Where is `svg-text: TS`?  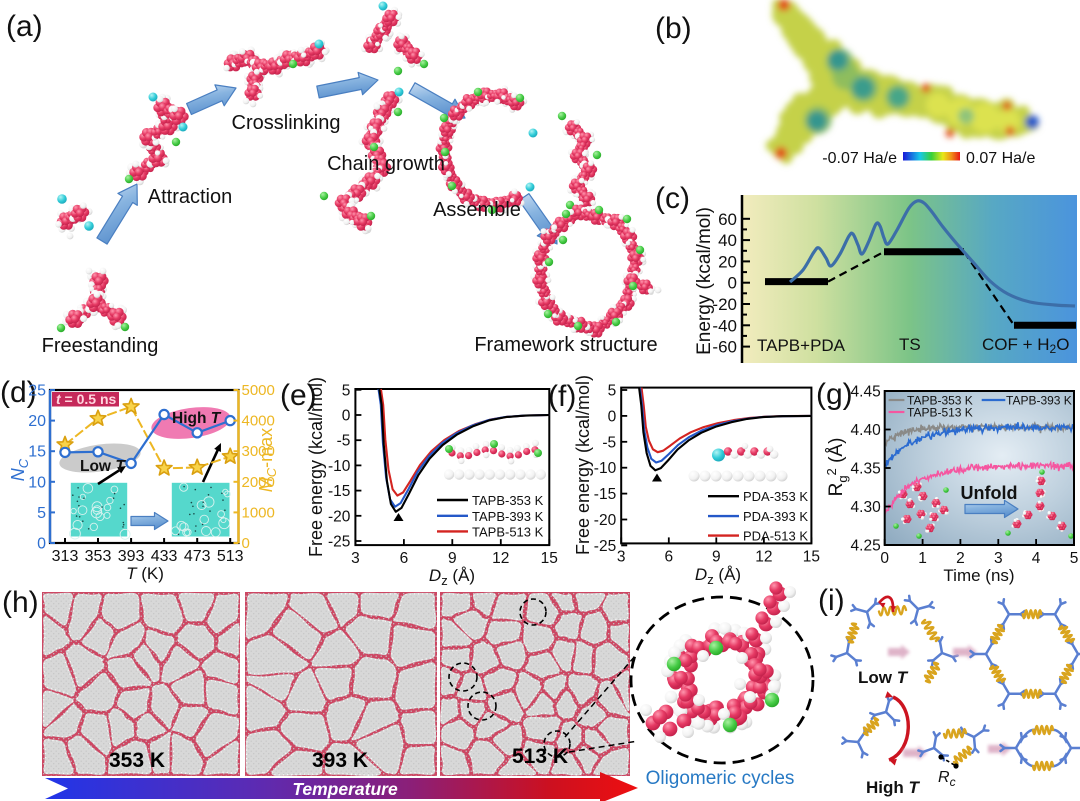 svg-text: TS is located at coordinates (910, 344).